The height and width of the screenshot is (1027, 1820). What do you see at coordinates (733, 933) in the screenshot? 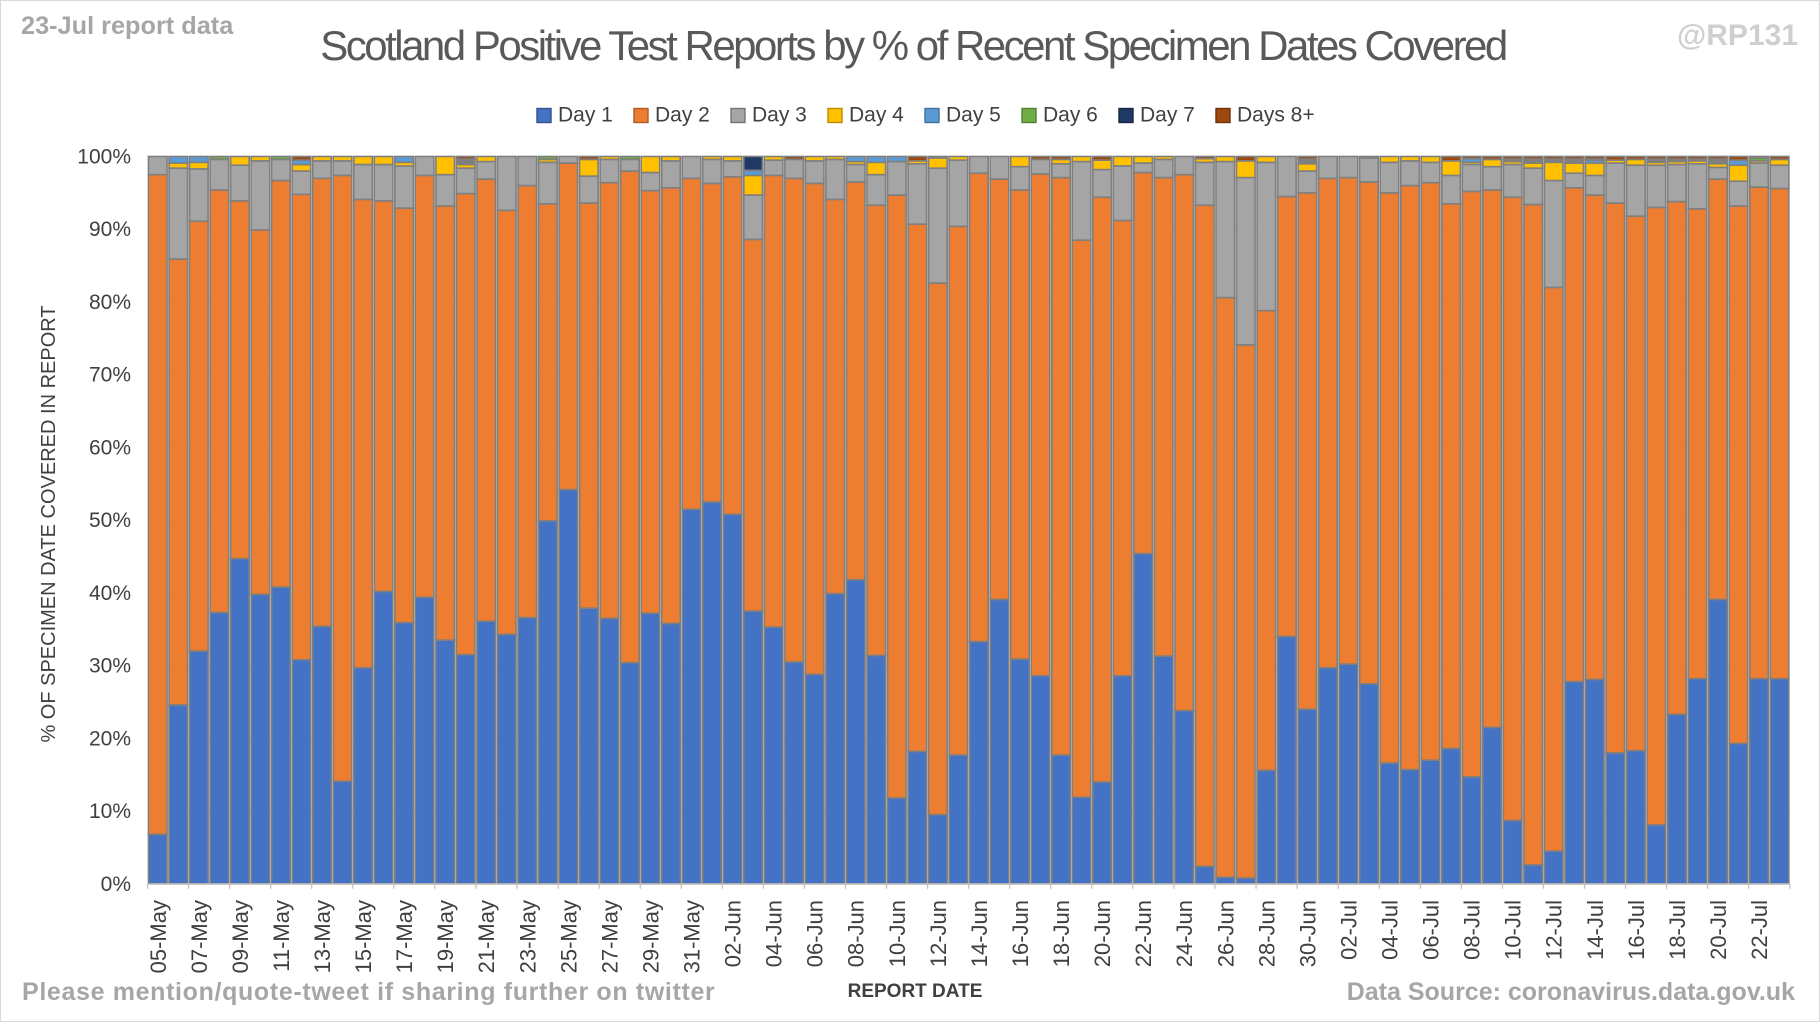
I see `svg-text: 02-Jun` at bounding box center [733, 933].